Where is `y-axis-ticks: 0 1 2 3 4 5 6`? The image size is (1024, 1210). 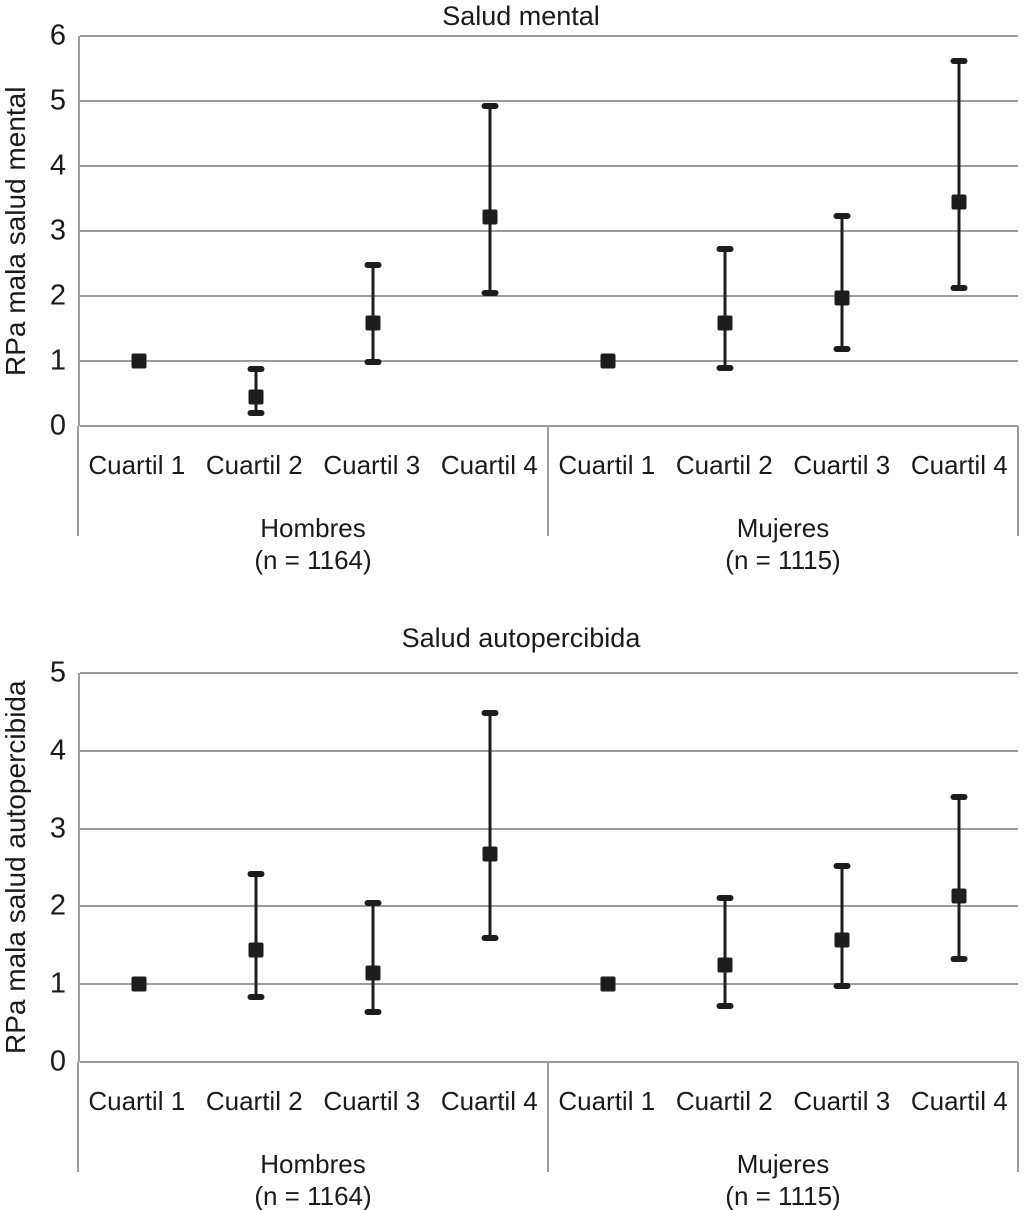
y-axis-ticks: 0 1 2 3 4 5 6 is located at coordinates (51, 230).